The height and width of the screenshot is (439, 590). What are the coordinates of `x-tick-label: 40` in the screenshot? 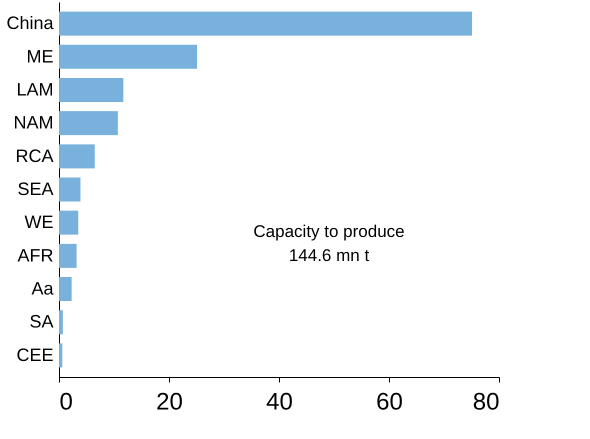 It's located at (279, 402).